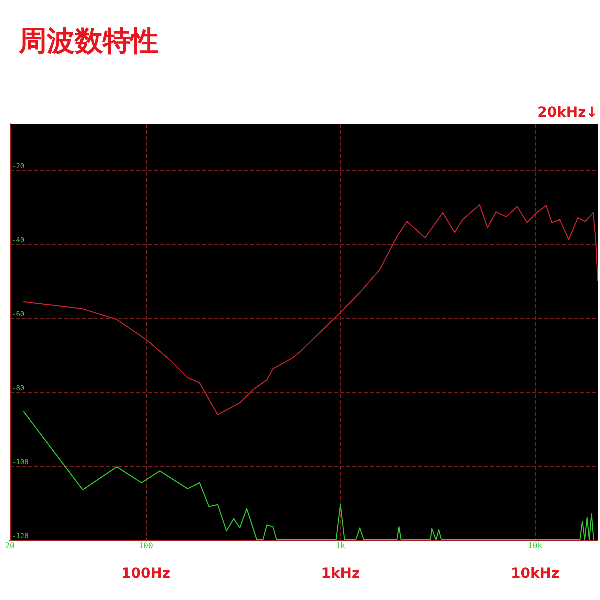 This screenshot has height=600, width=600. Describe the element at coordinates (10, 546) in the screenshot. I see `x-tick-label: 20` at that location.